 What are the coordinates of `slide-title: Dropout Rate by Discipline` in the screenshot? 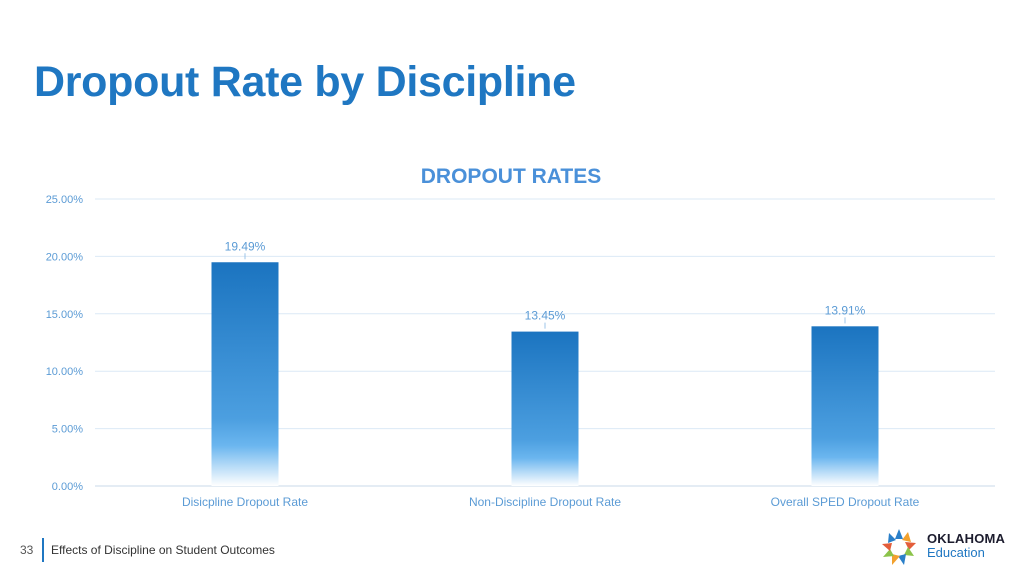 It's located at (305, 82).